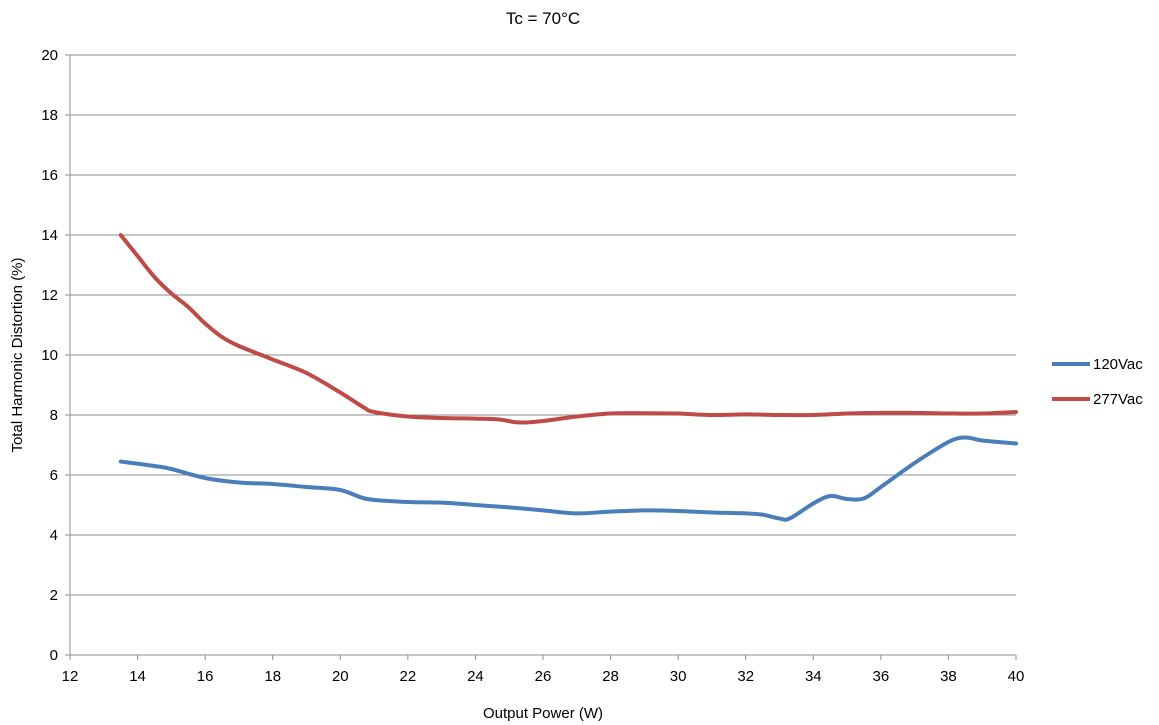  I want to click on y-tick-label: 18, so click(49, 115).